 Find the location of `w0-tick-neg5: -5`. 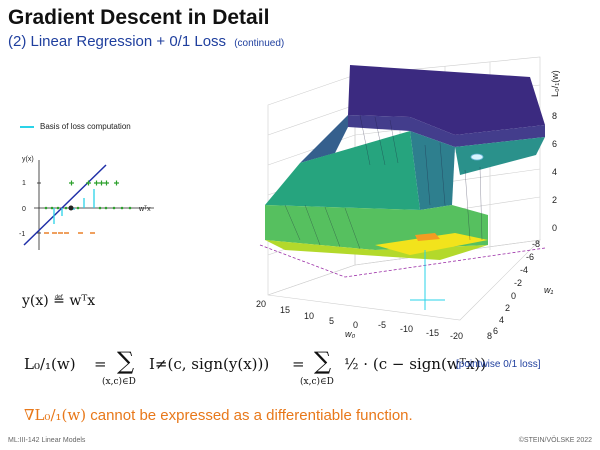

w0-tick-neg5: -5 is located at coordinates (382, 325).